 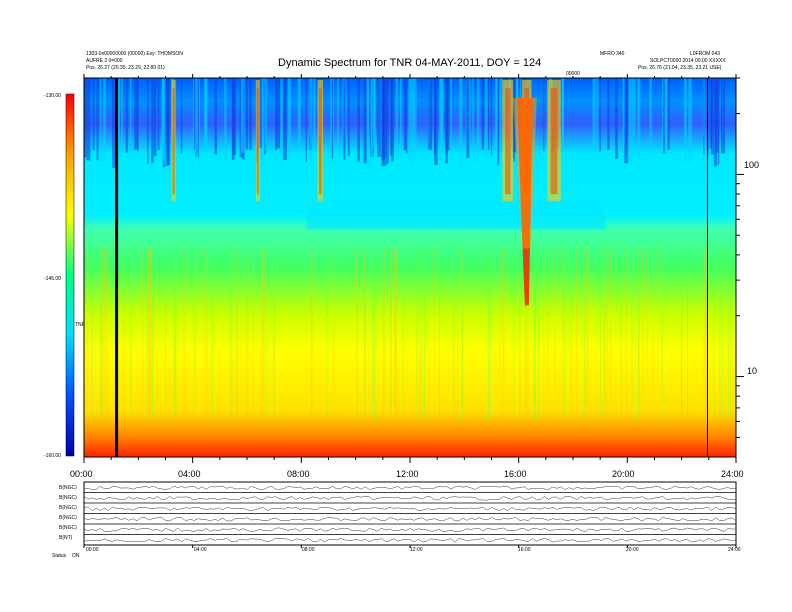 What do you see at coordinates (456, 214) in the screenshot?
I see `spectrum-band` at bounding box center [456, 214].